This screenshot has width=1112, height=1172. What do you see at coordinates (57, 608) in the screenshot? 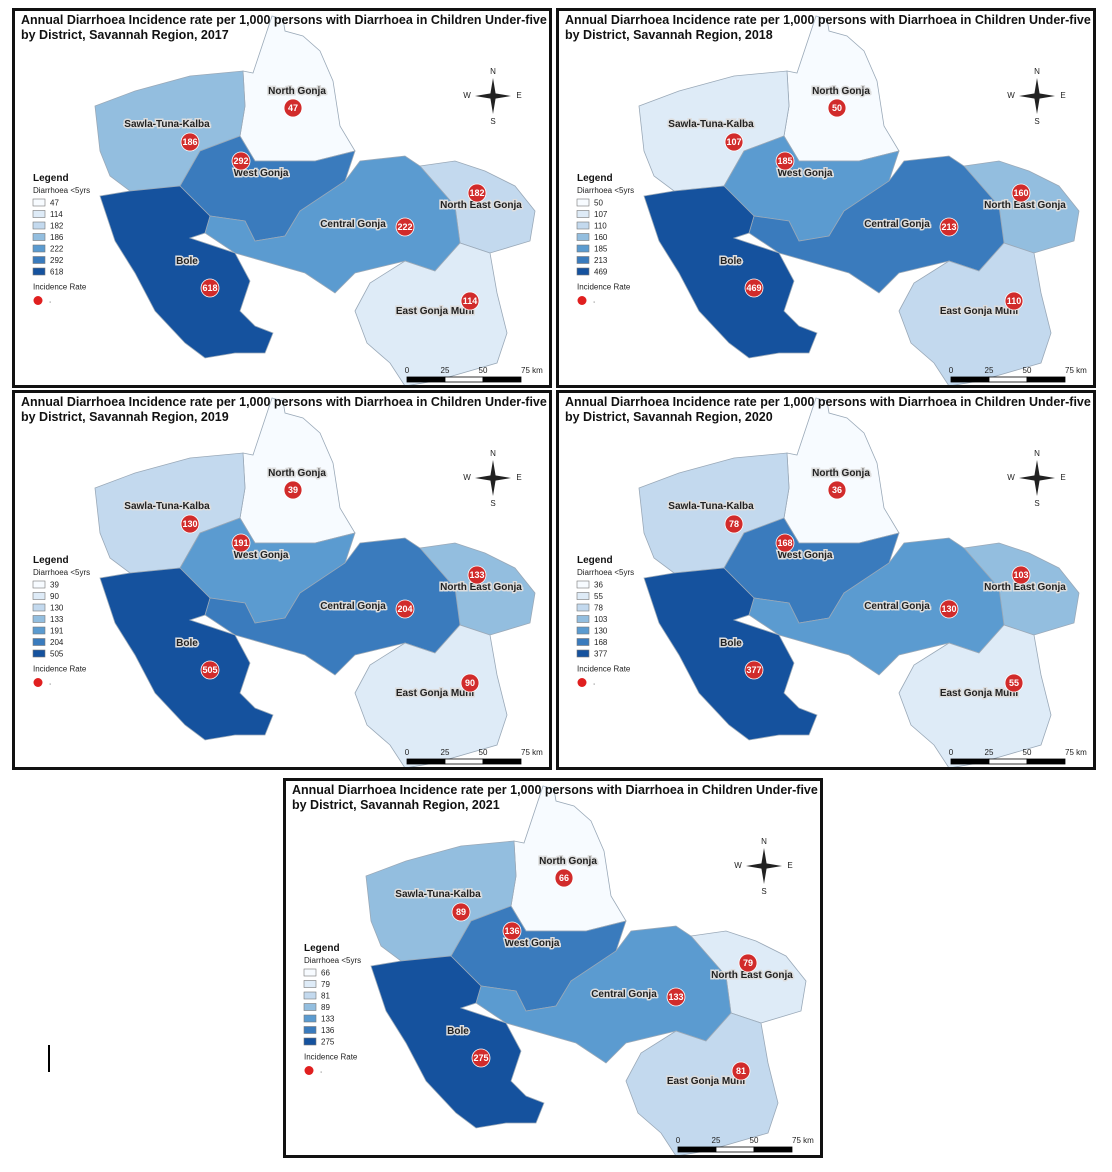
I see `legend-value: 130` at bounding box center [57, 608].